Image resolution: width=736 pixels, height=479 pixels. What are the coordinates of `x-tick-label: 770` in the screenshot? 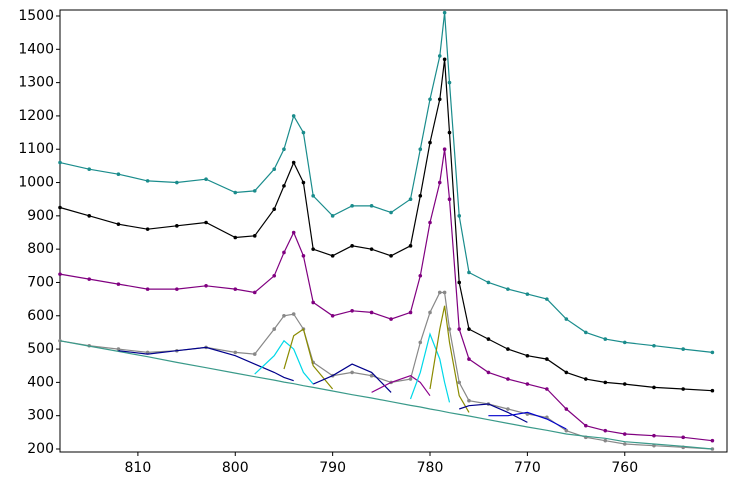 It's located at (527, 468).